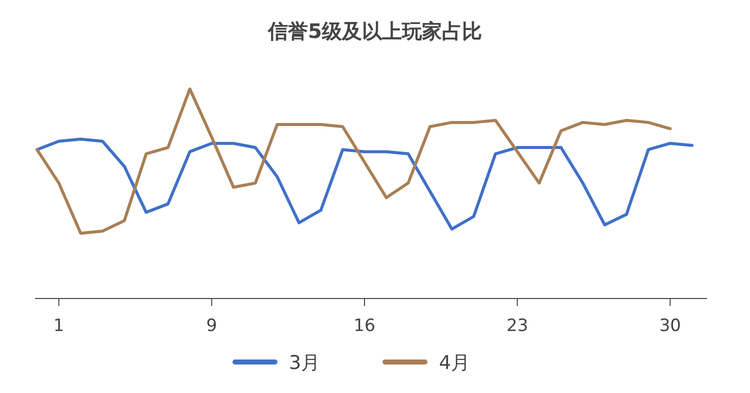  Describe the element at coordinates (374, 31) in the screenshot. I see `chart-title: 信誉5级及以上玩家占比` at that location.